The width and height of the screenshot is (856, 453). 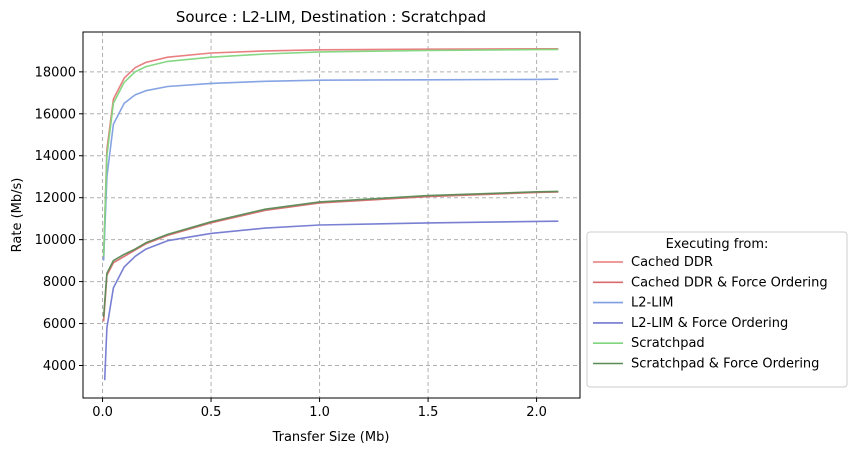 What do you see at coordinates (331, 437) in the screenshot?
I see `x-axis-label: Transfer Size (Mb)` at bounding box center [331, 437].